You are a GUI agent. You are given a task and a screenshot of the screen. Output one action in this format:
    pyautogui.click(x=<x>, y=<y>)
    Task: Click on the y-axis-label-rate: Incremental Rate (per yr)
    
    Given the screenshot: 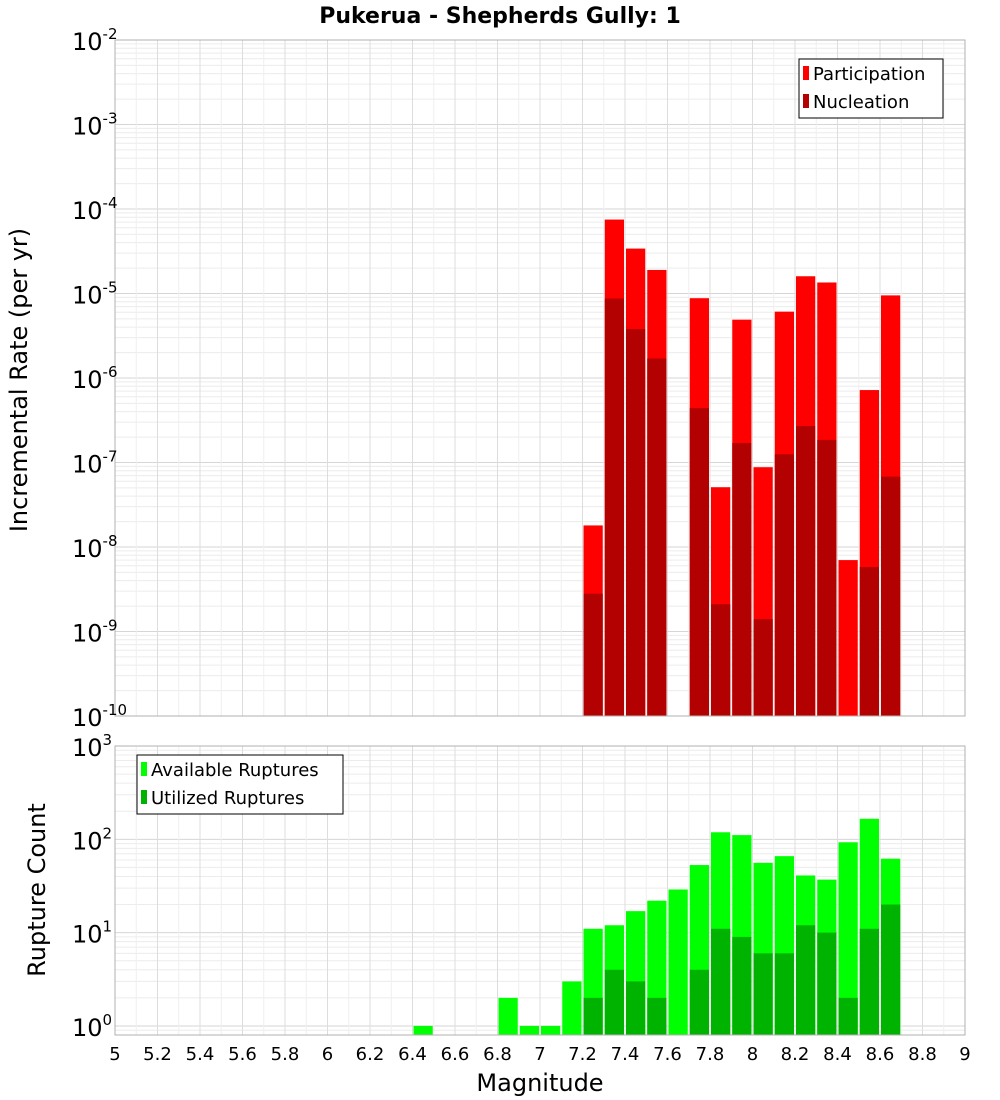 What is the action you would take?
    pyautogui.click(x=19, y=380)
    